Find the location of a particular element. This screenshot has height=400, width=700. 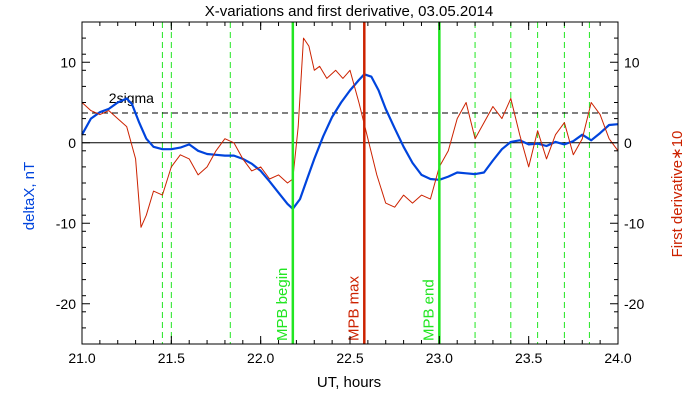

y-tick-label-right: 10 is located at coordinates (632, 62).